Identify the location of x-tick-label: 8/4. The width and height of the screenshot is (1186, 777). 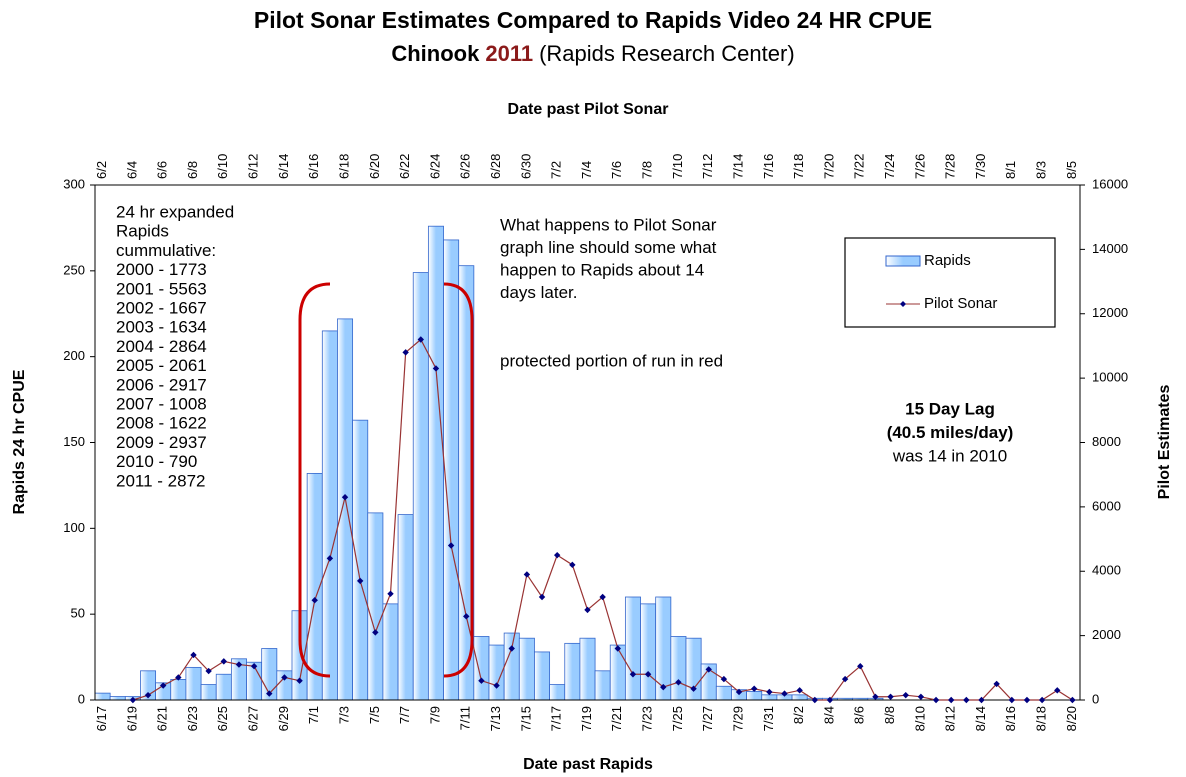
(828, 715).